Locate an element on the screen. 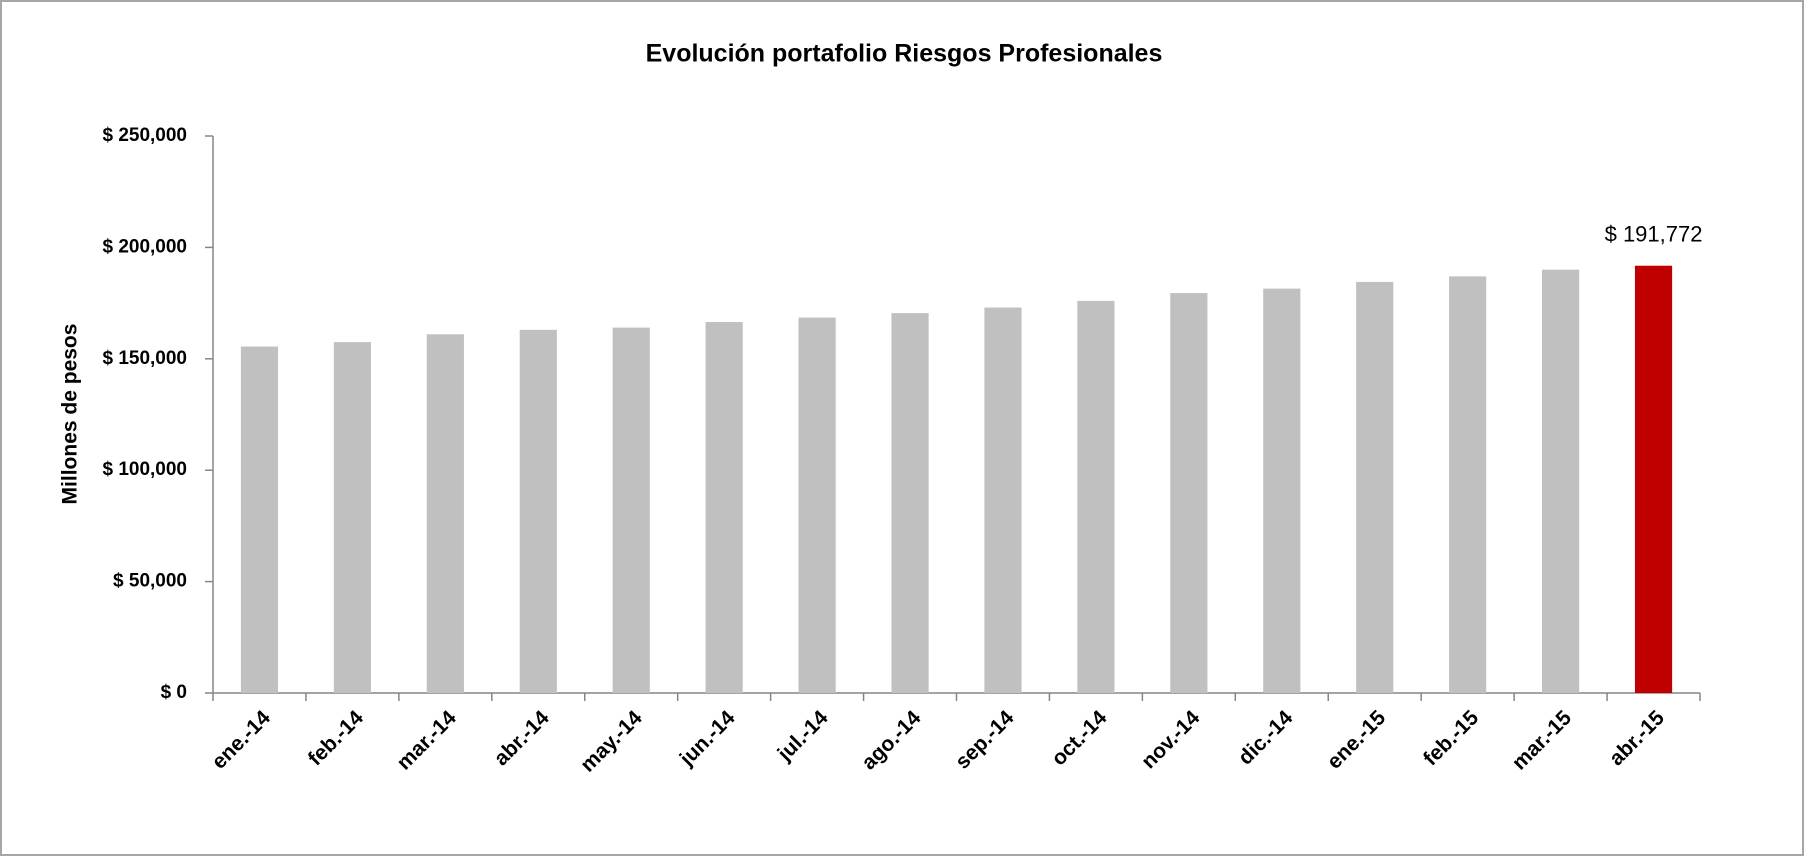 This screenshot has width=1804, height=856. y-axis-title: Millones de pesos is located at coordinates (70, 414).